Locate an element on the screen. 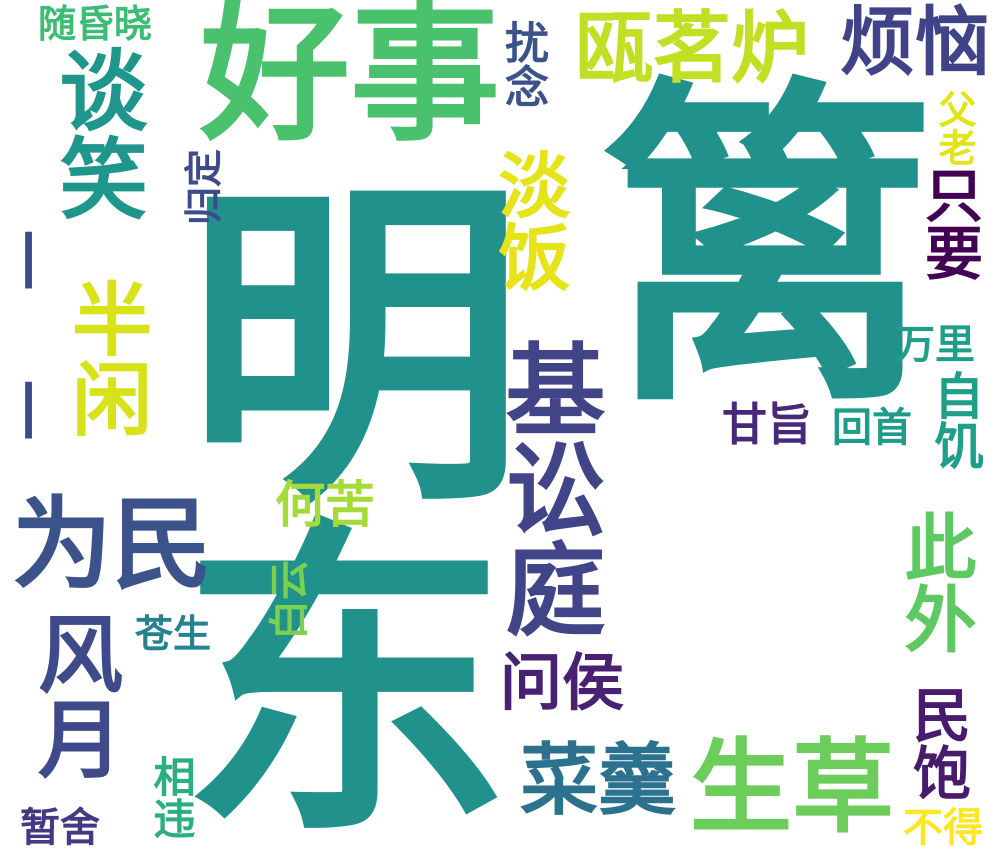 This screenshot has width=1000, height=860. word-min-bao: 民饱 is located at coordinates (937, 743).